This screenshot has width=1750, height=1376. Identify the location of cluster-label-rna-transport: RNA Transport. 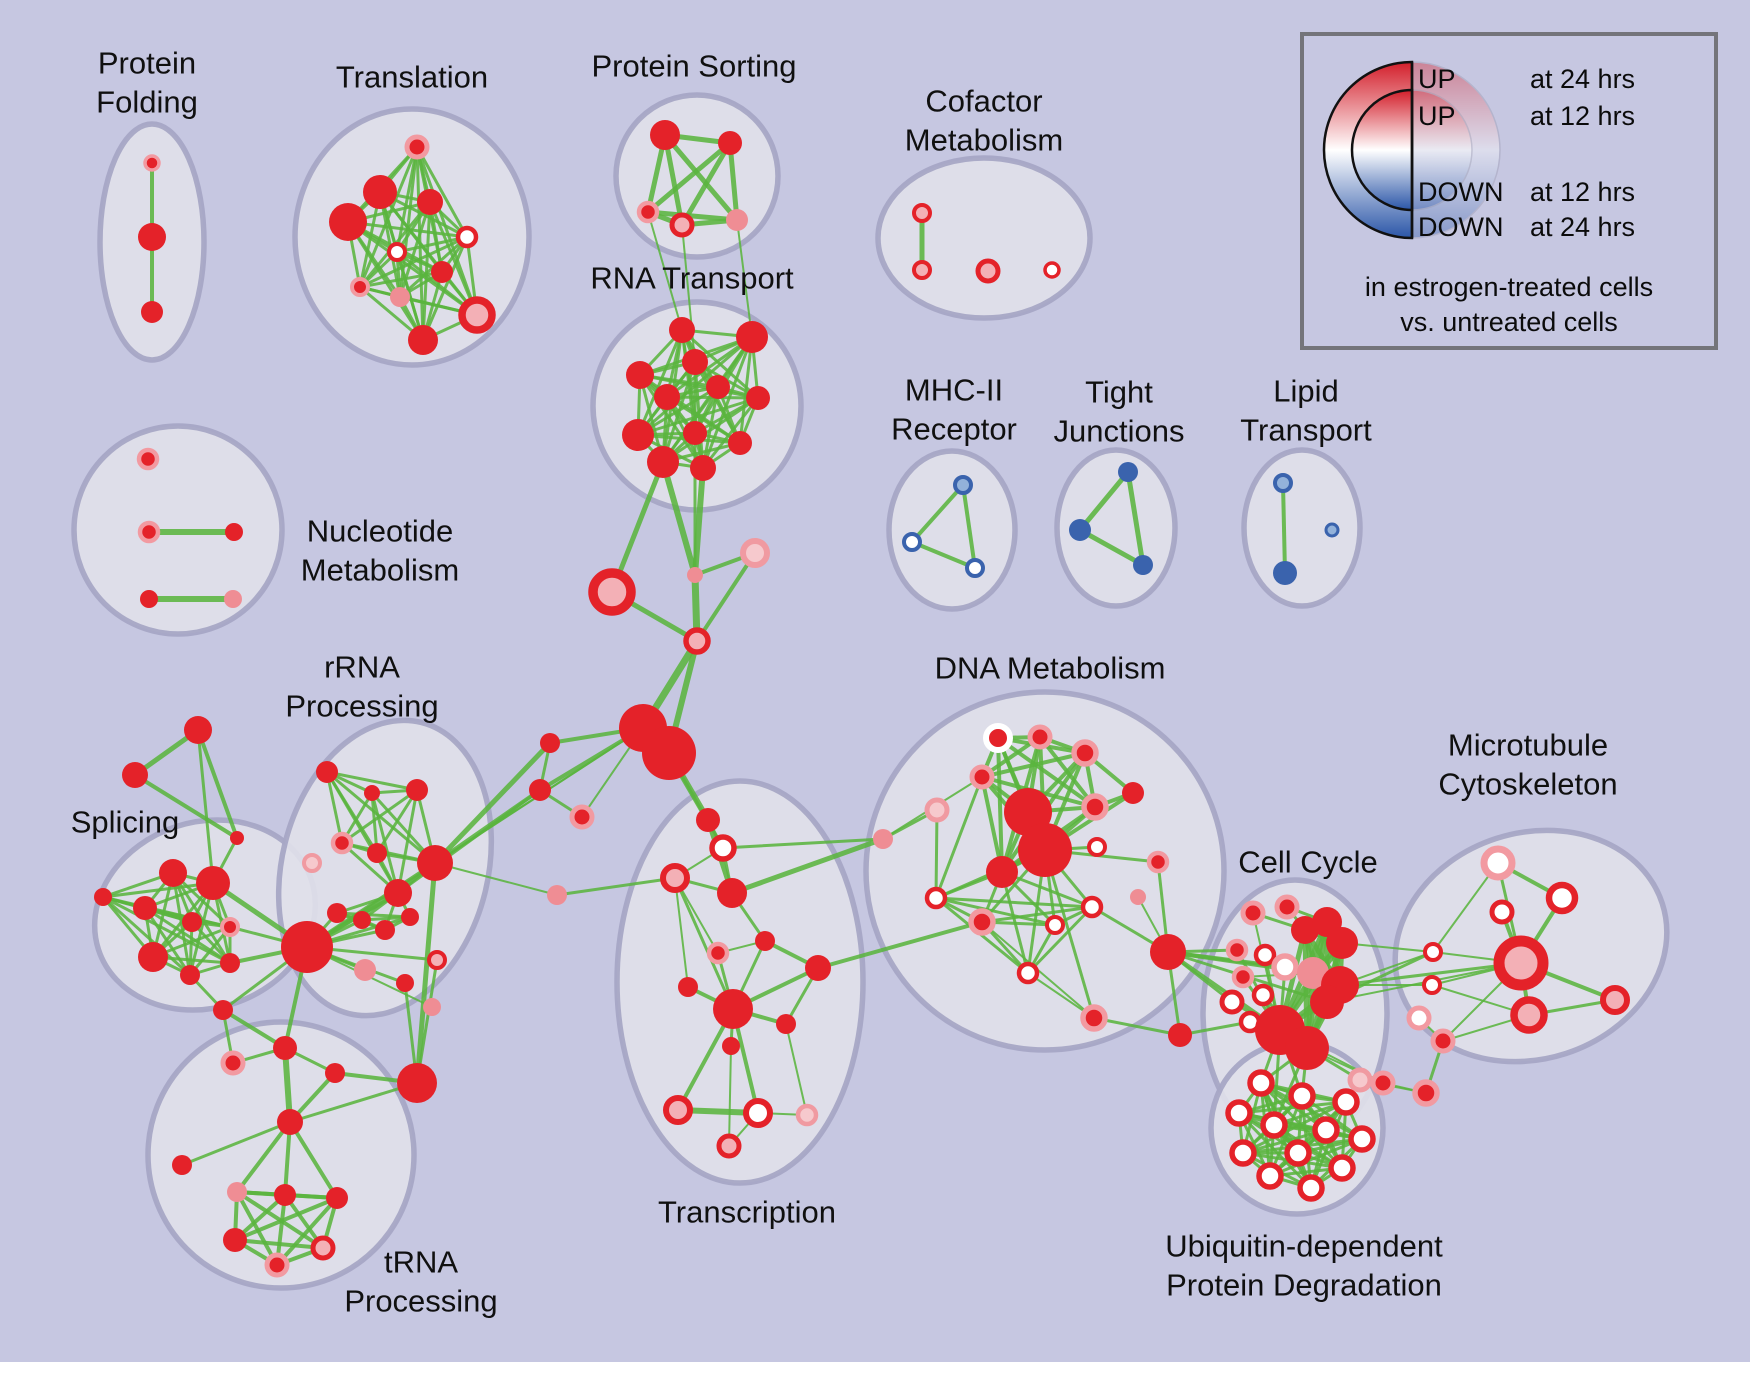
(692, 278).